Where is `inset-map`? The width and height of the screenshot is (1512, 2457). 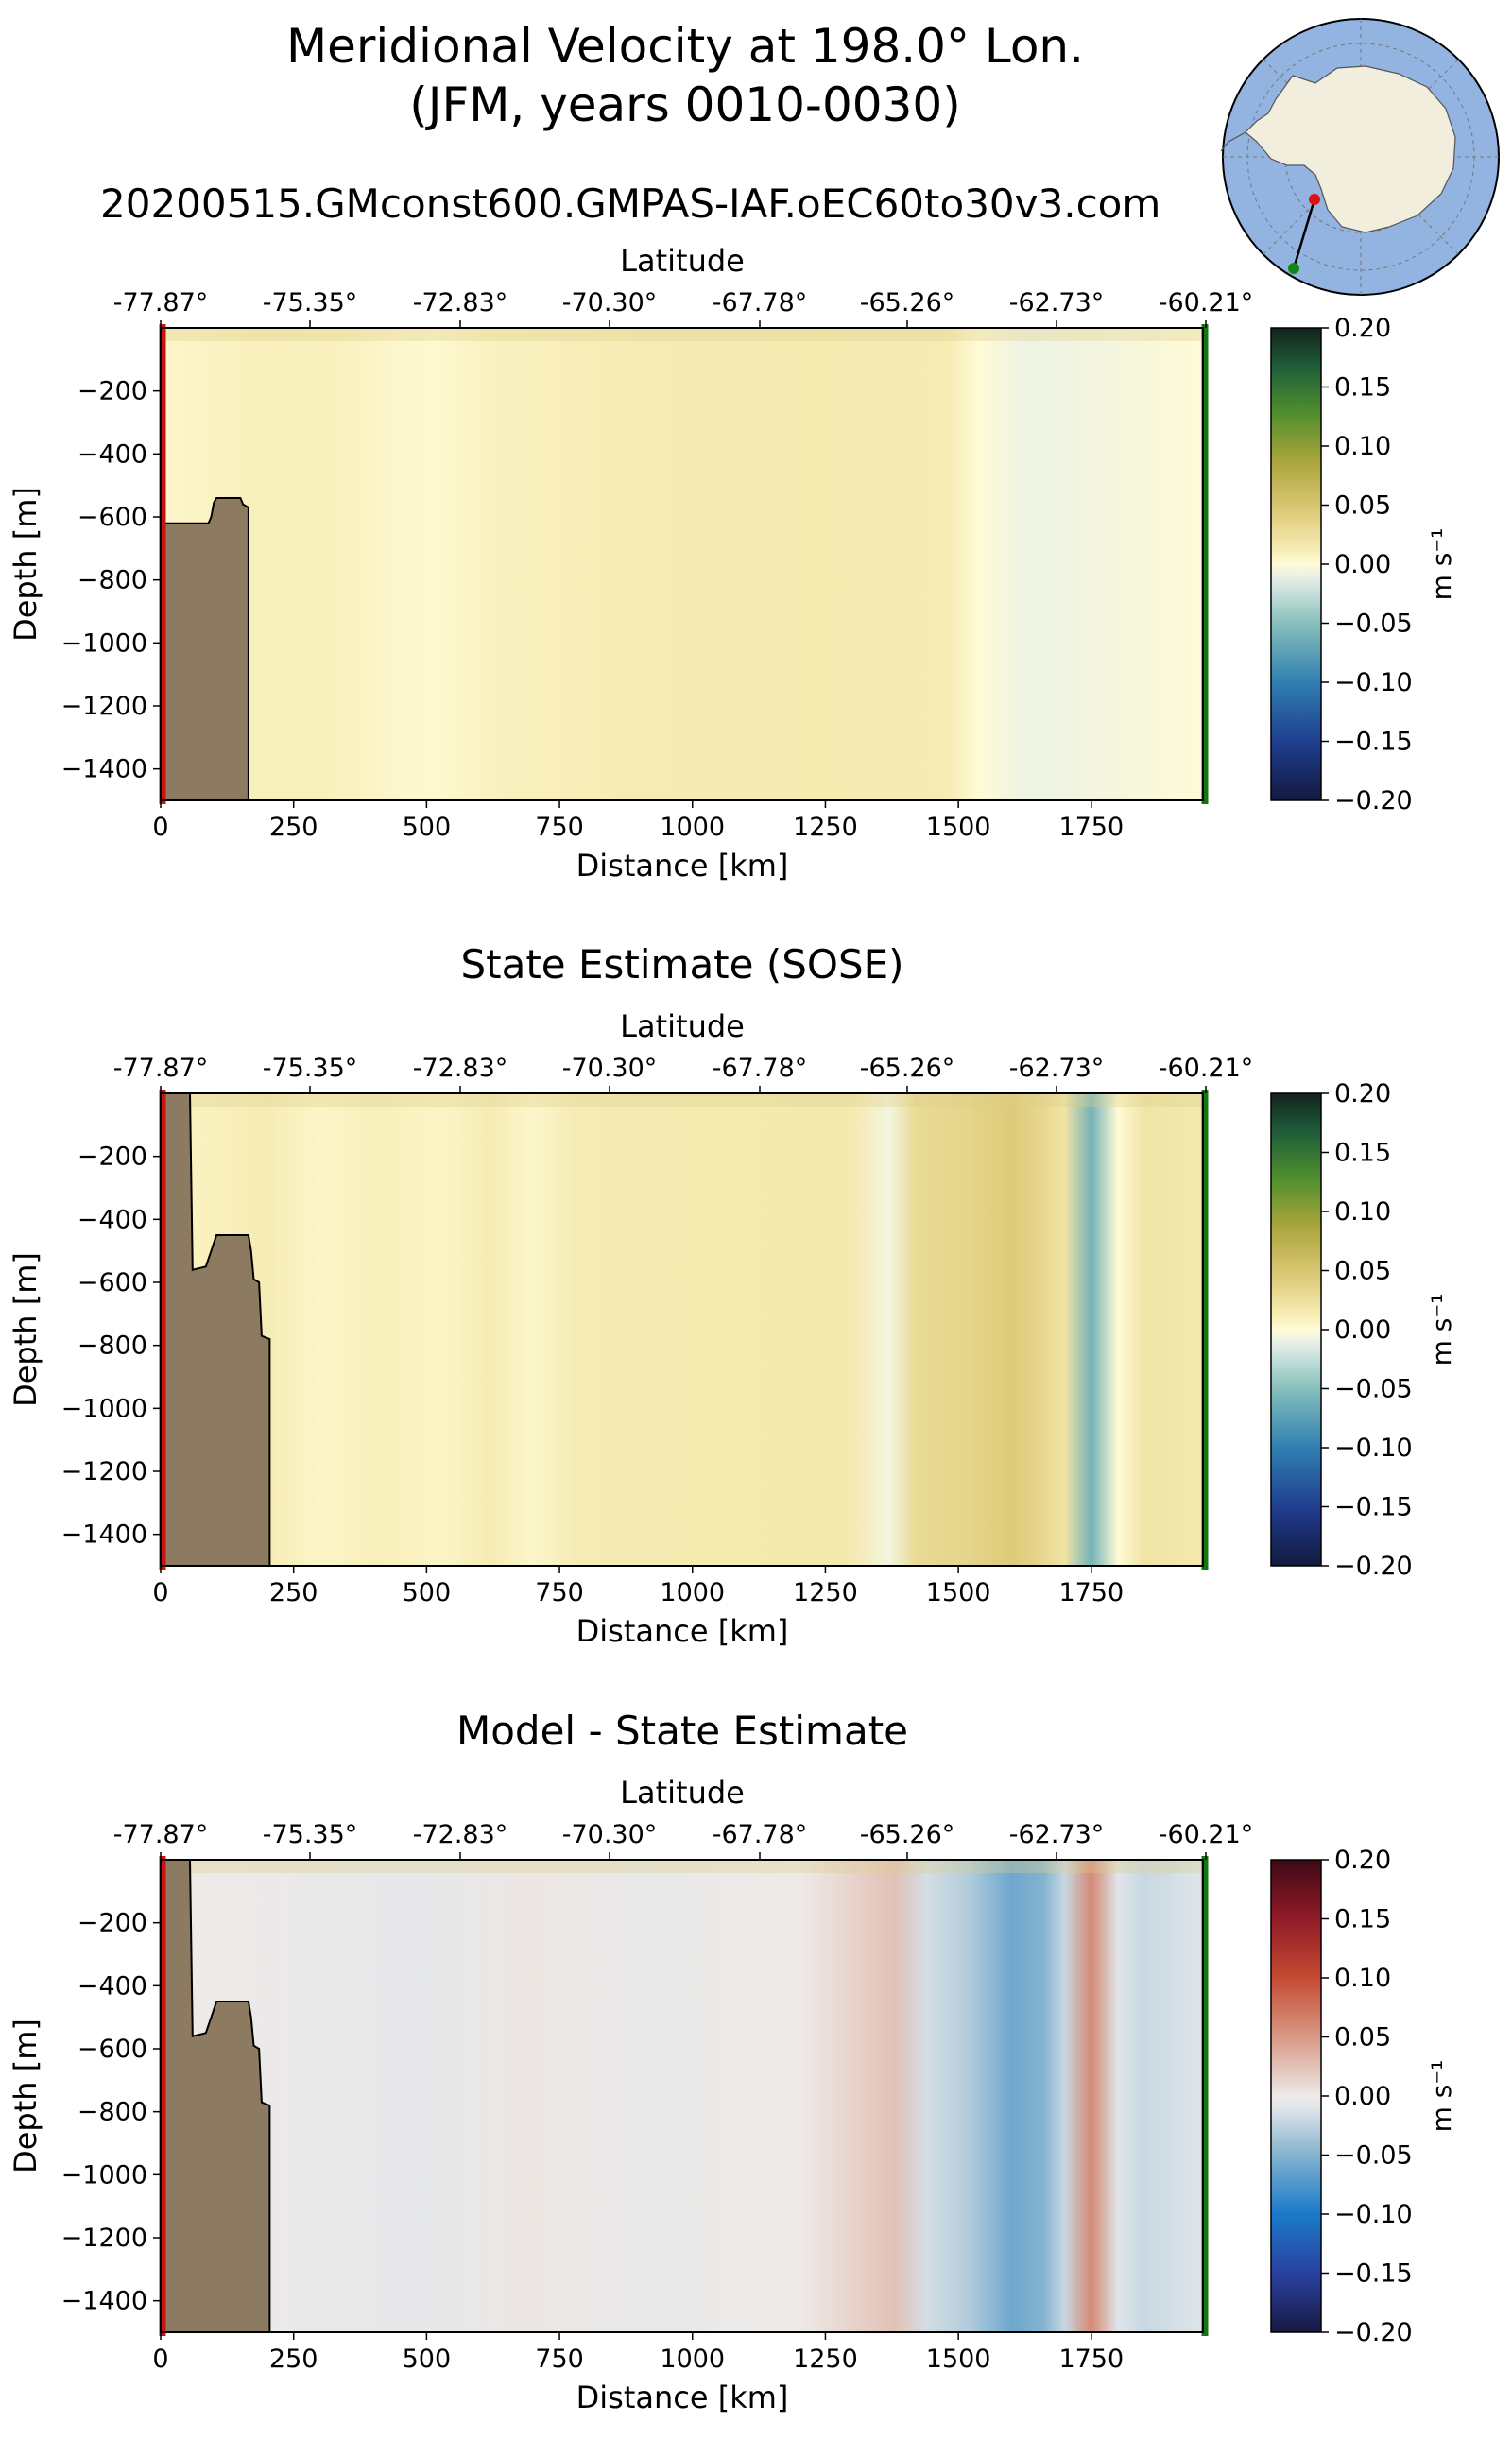
inset-map is located at coordinates (1360, 157).